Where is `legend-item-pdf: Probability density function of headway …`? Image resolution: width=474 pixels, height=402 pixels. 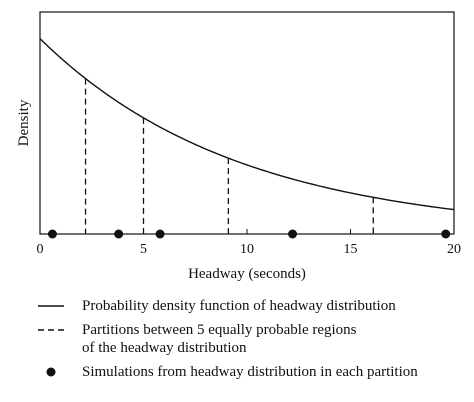
legend-item-pdf: Probability density function of headway … is located at coordinates (251, 309).